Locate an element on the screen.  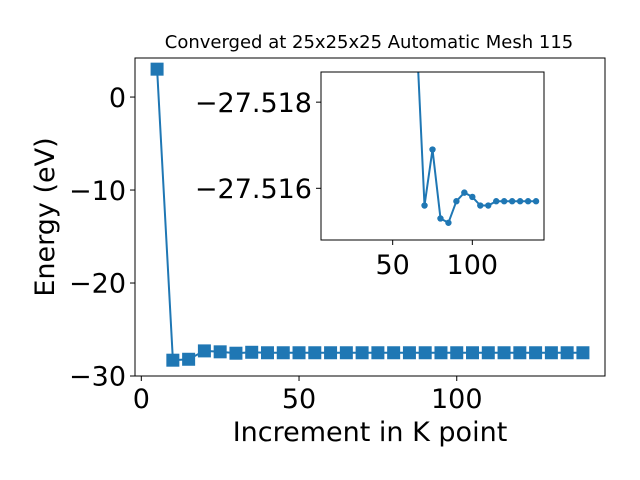
x-axis-label: Increment in K point is located at coordinates (370, 432).